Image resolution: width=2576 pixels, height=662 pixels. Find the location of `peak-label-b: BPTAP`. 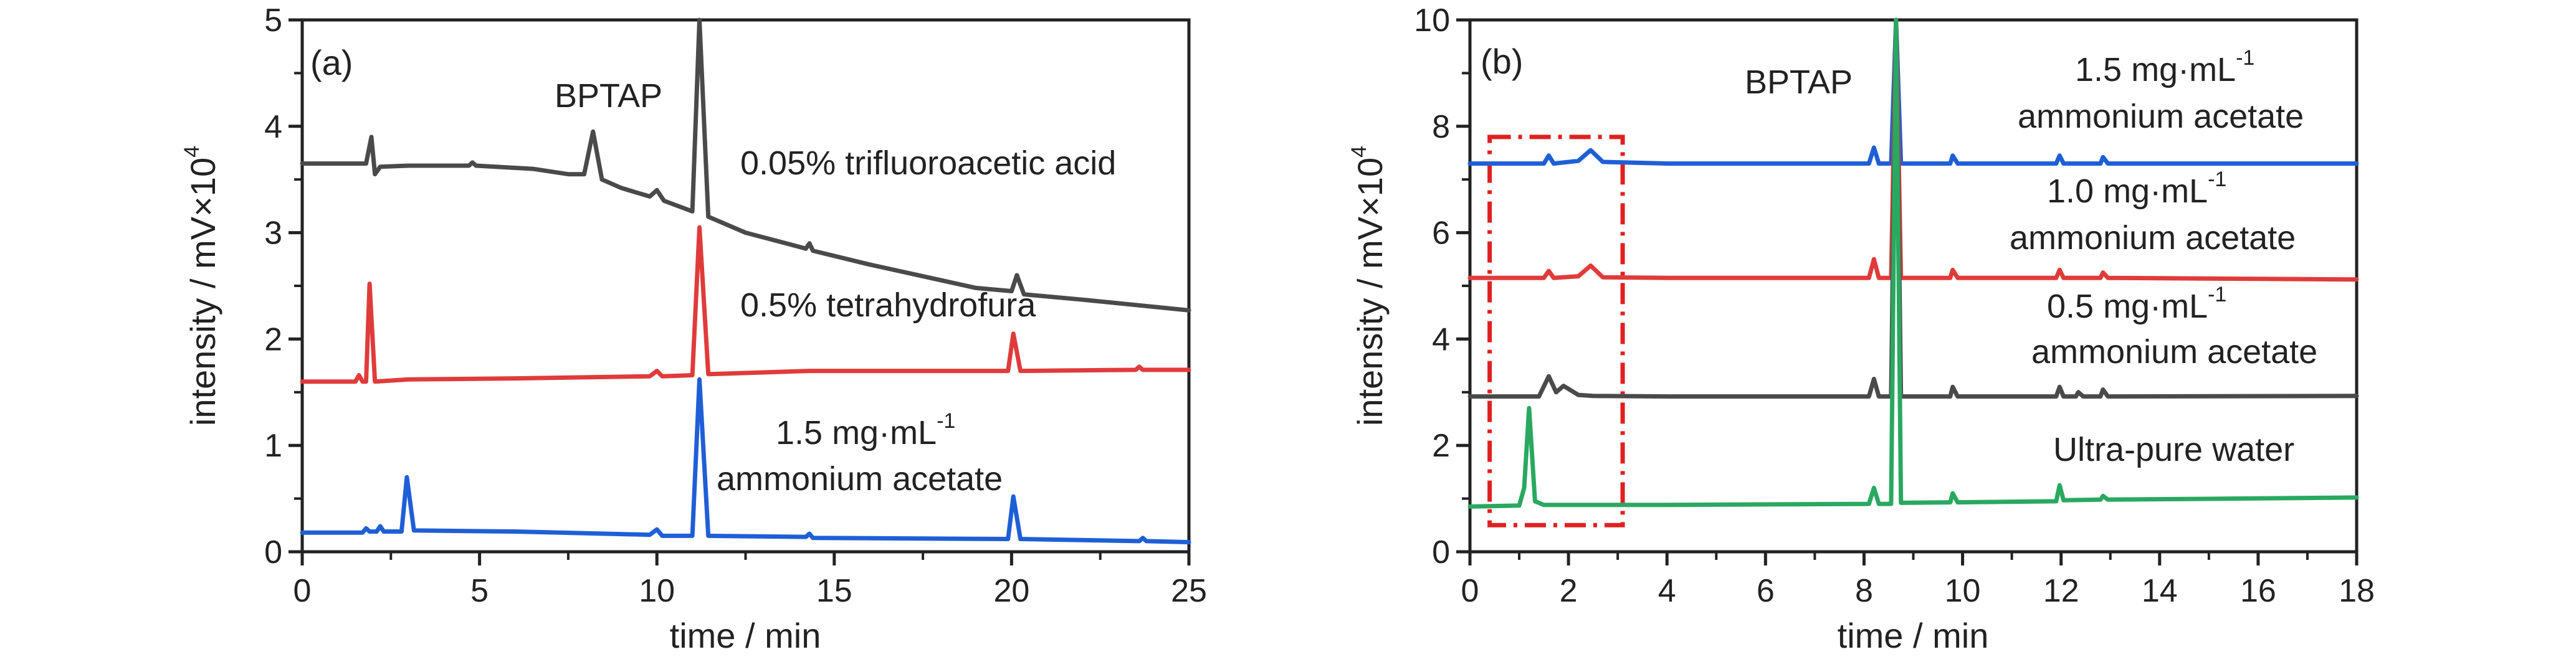

peak-label-b: BPTAP is located at coordinates (1799, 82).